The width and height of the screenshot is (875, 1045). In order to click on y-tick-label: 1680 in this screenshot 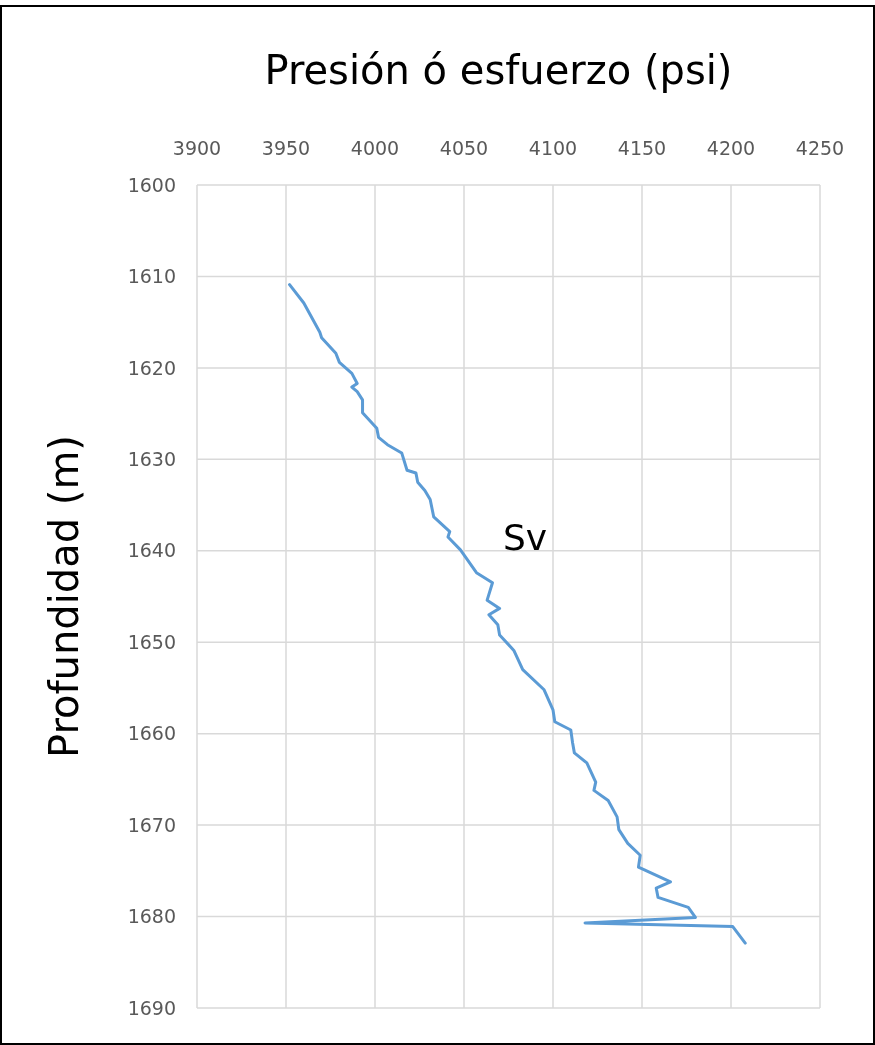, I will do `click(151, 916)`.